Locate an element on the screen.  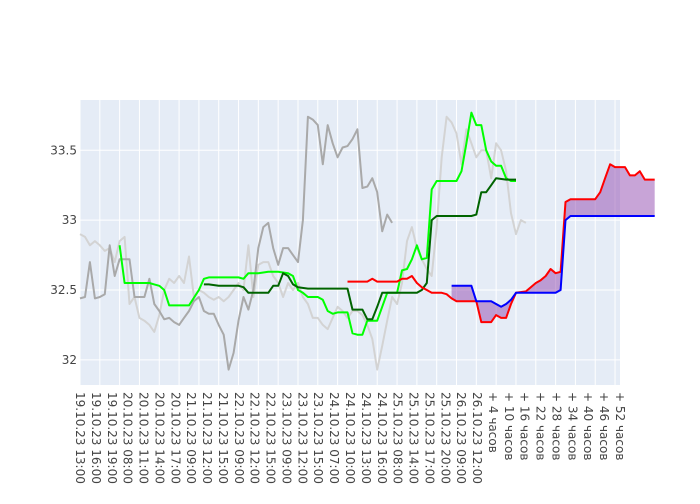
x-tick-label: 26.10.23 12:00 is located at coordinates (477, 438).